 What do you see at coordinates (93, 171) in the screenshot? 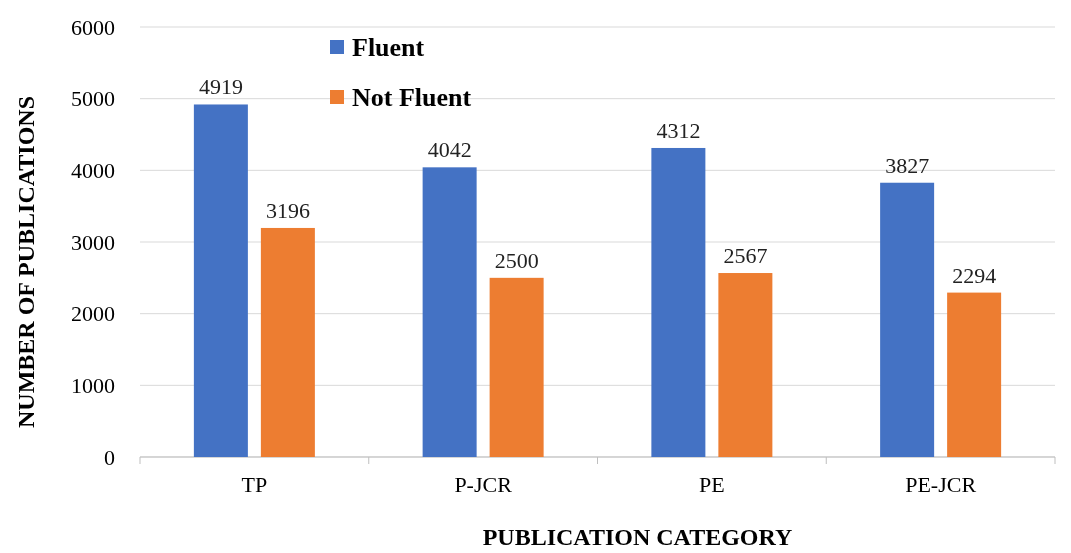
I see `y-tick-label: 4000` at bounding box center [93, 171].